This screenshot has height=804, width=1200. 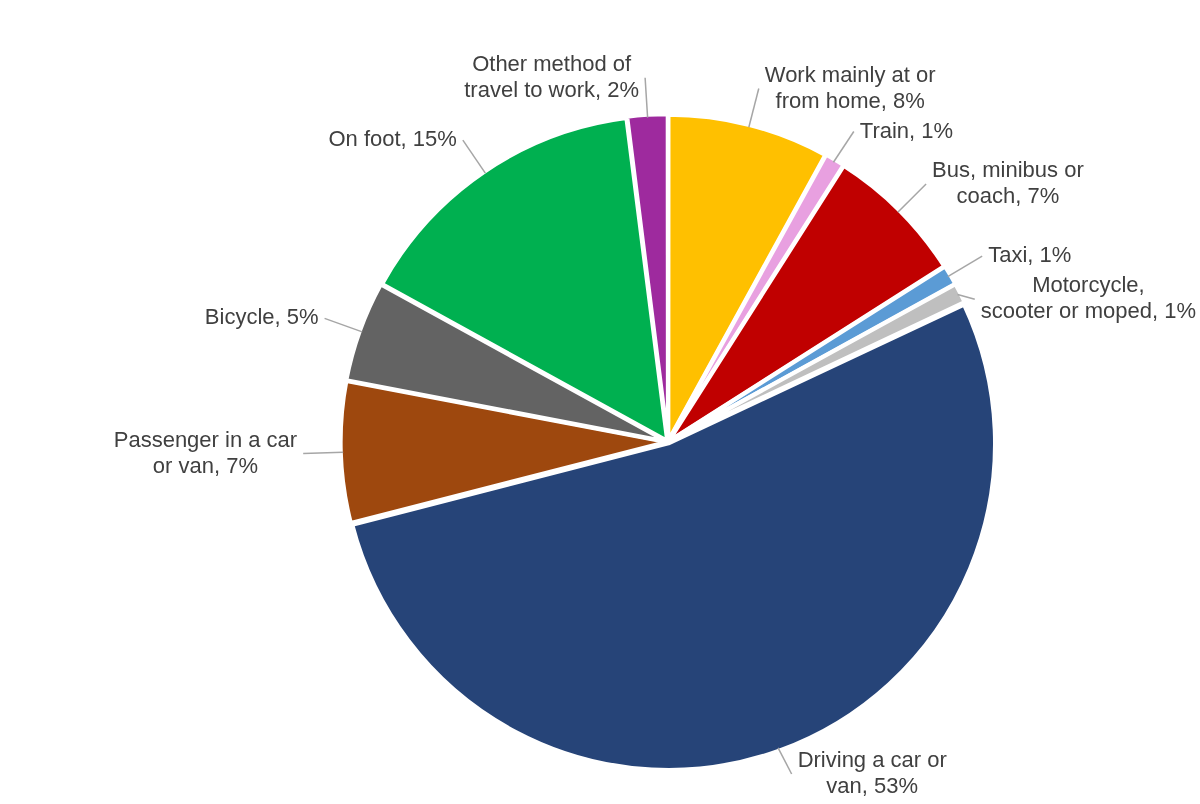 I want to click on slice-label: Taxi, 1%, so click(x=1030, y=255).